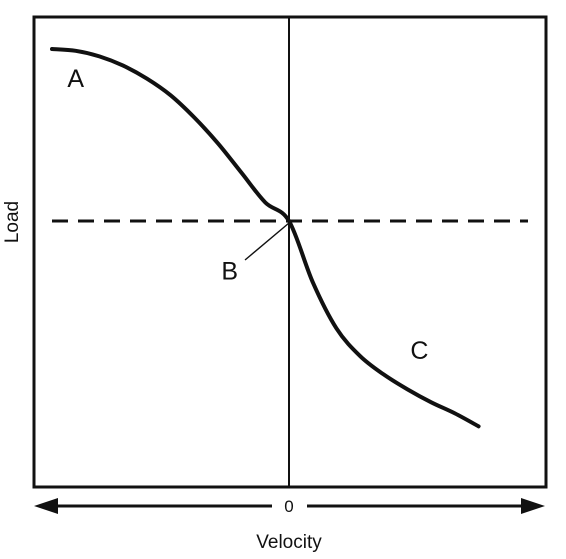  Describe the element at coordinates (267, 241) in the screenshot. I see `b-leader-line` at that location.